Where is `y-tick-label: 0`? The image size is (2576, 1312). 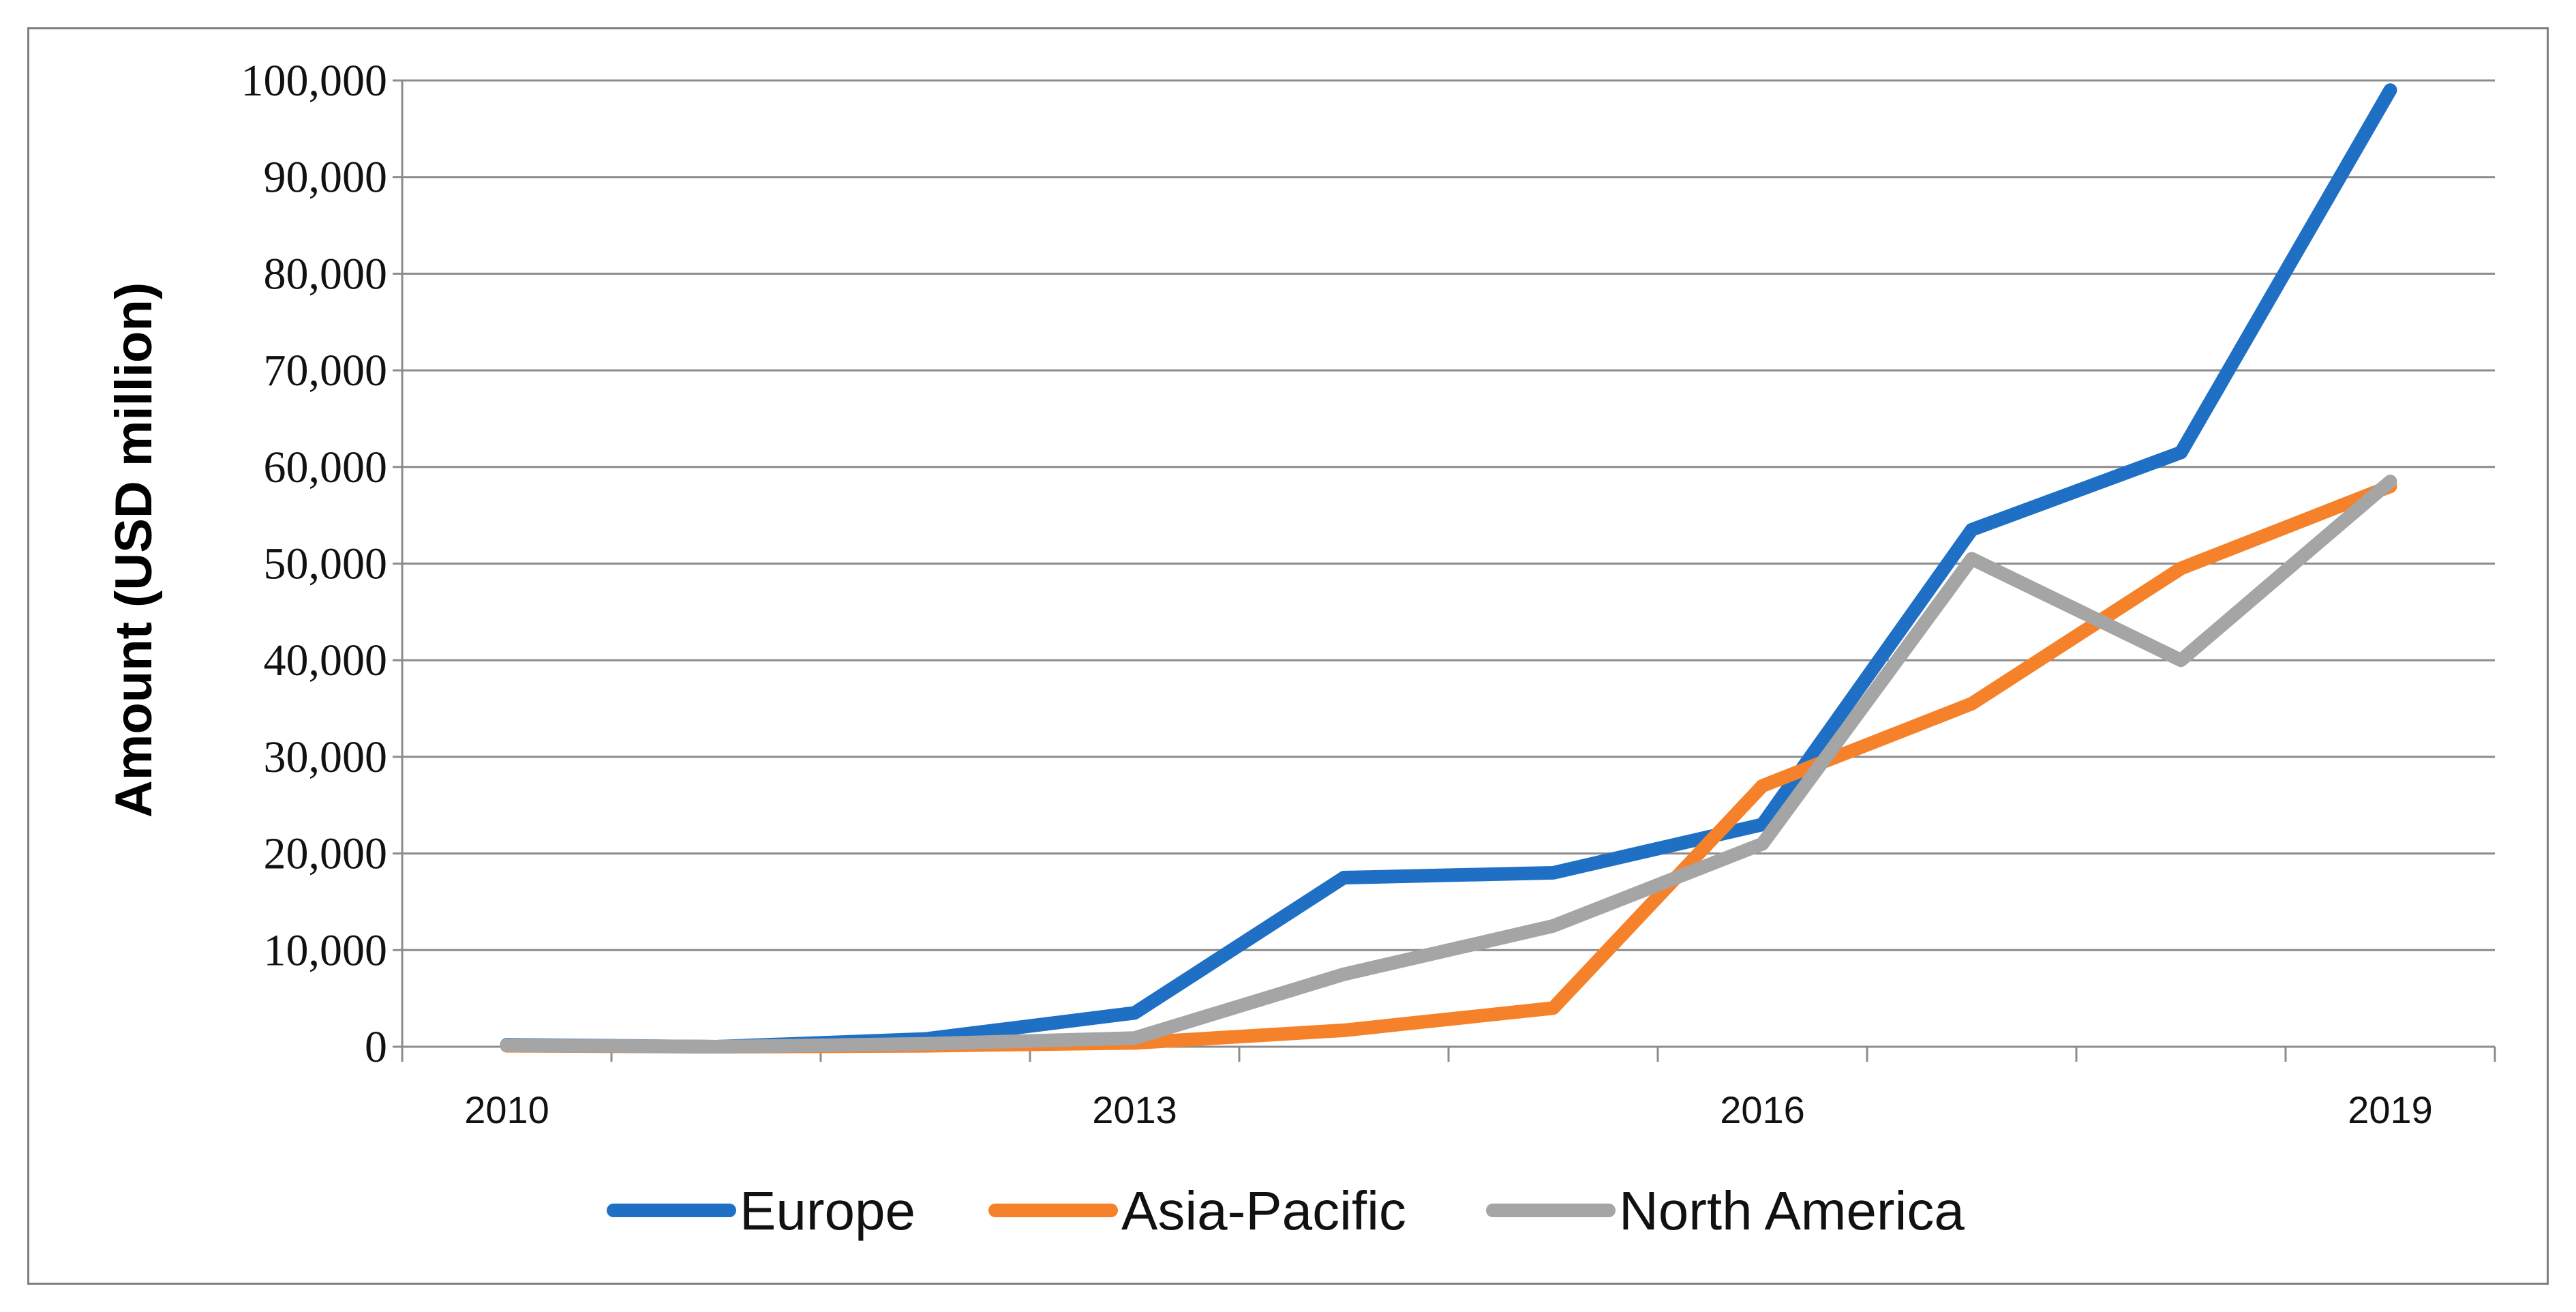
y-tick-label: 0 is located at coordinates (376, 1047).